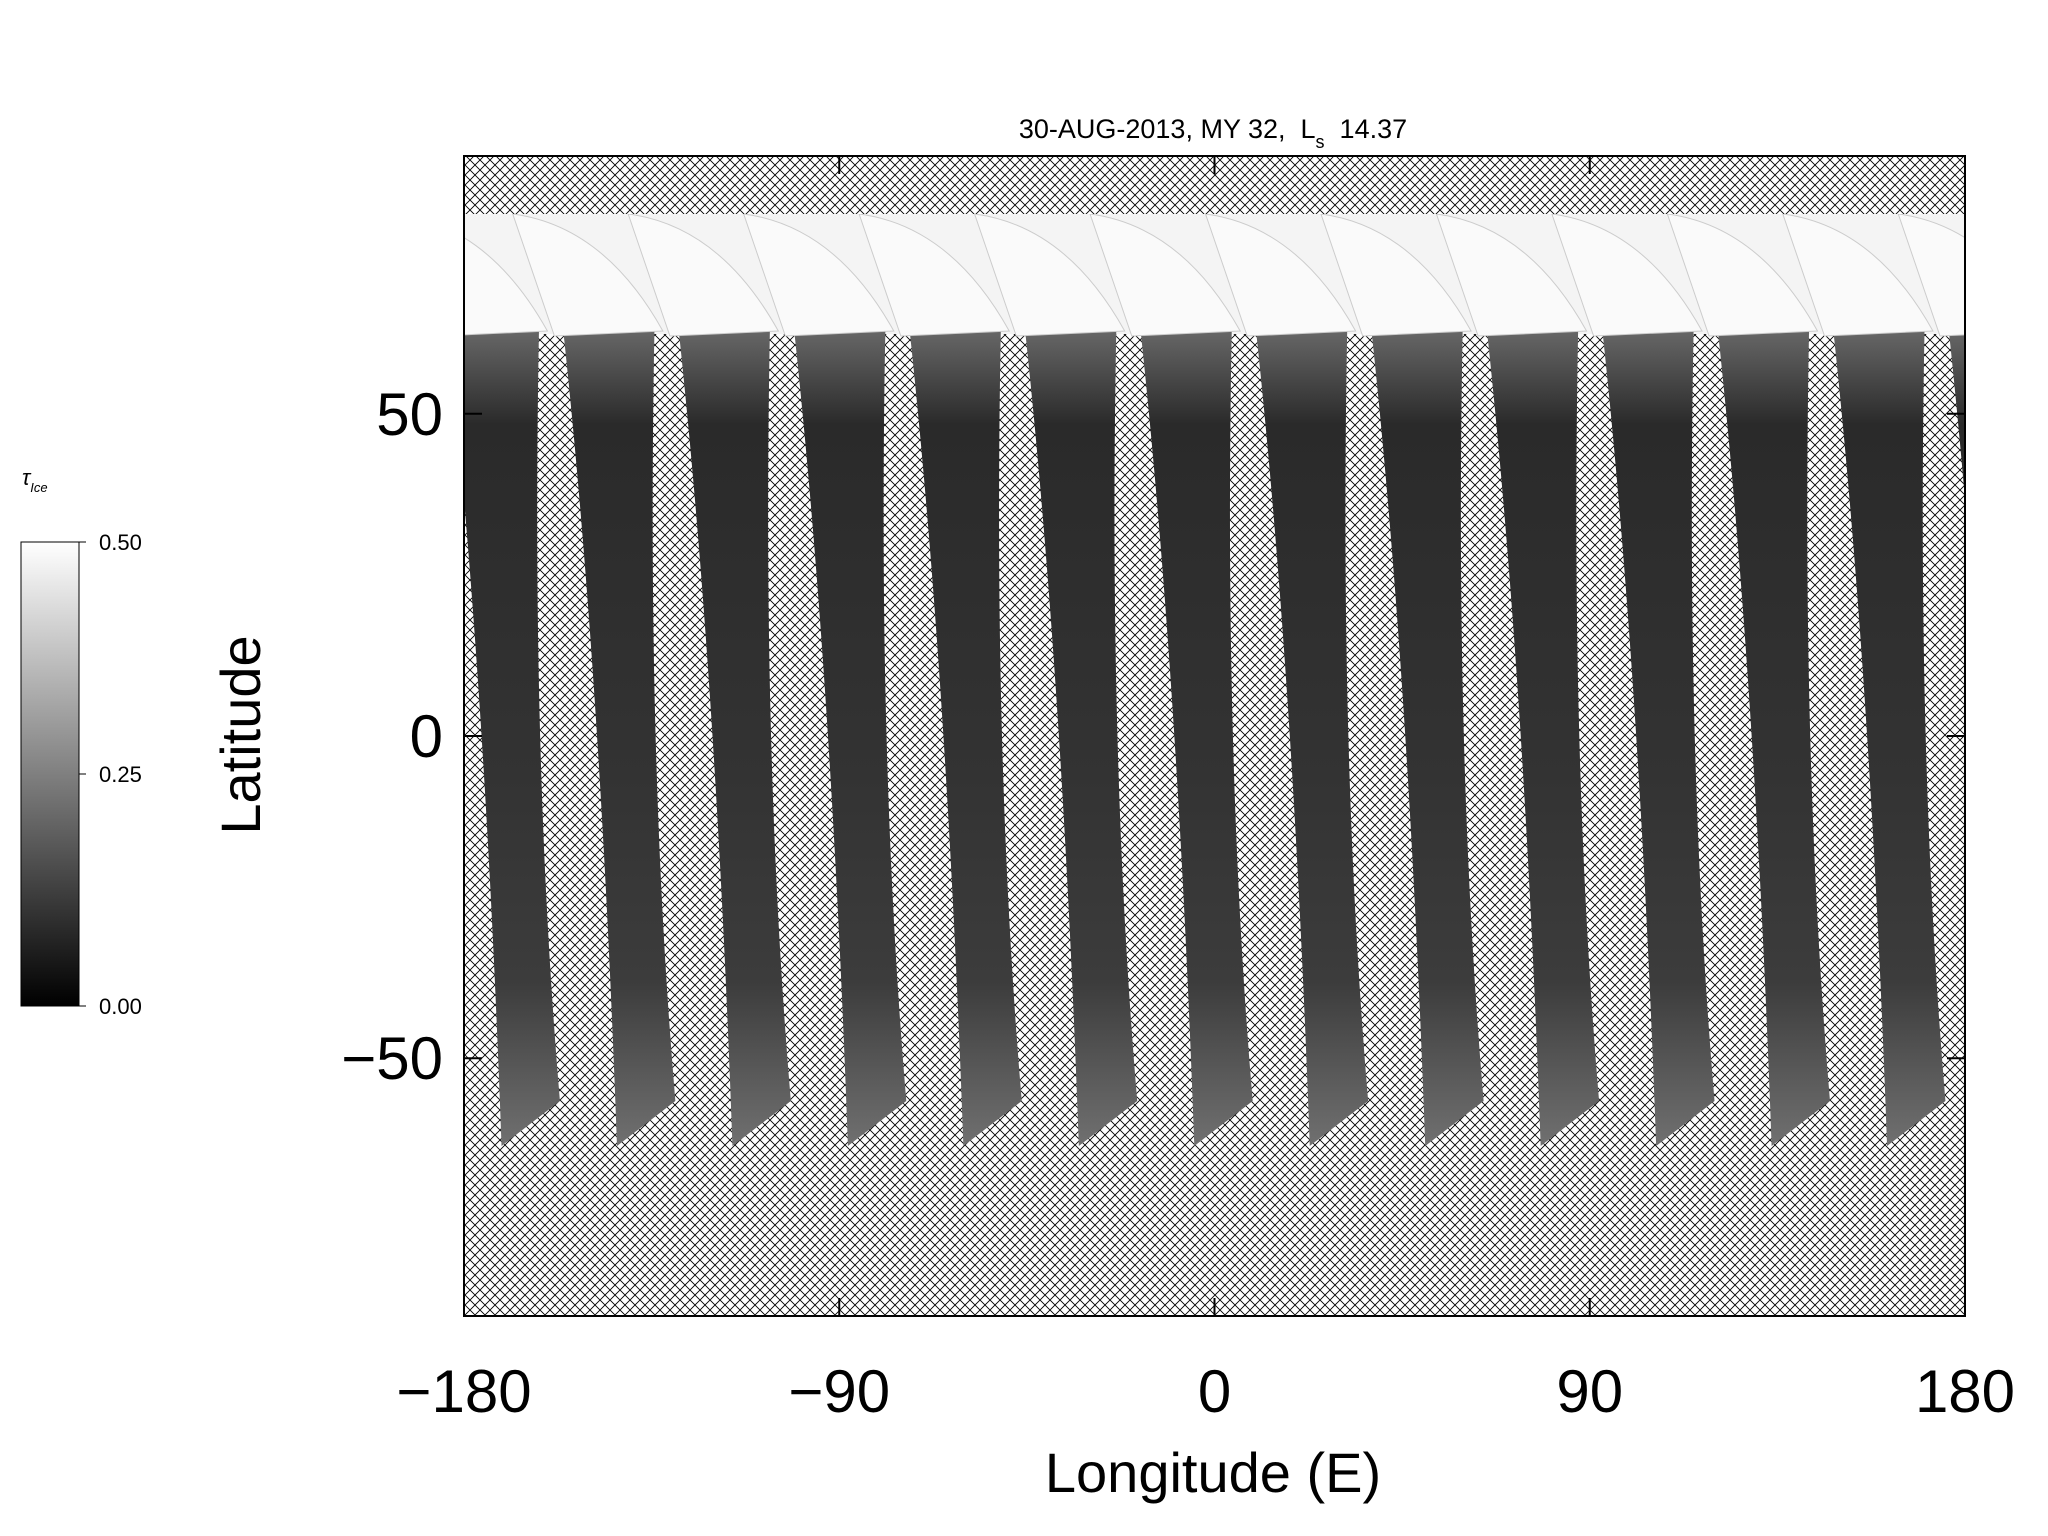 The width and height of the screenshot is (2048, 1536). I want to click on colorbar-tick-label: 0.00, so click(120, 1006).